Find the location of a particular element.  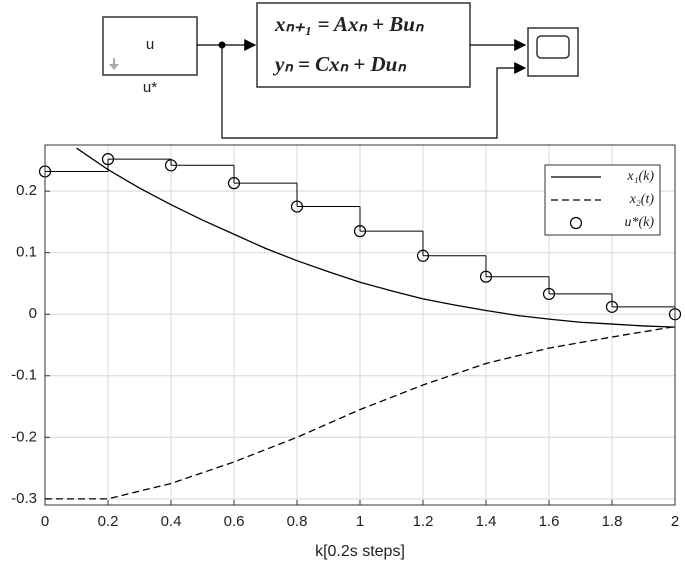

x-tick-label: 0.6 is located at coordinates (234, 521).